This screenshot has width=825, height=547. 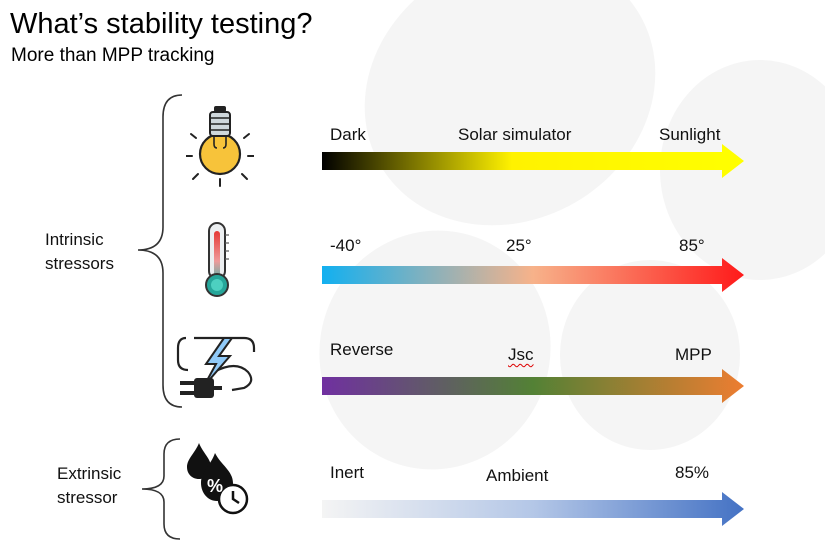 What do you see at coordinates (515, 134) in the screenshot?
I see `light-middle-label: Solar simulator` at bounding box center [515, 134].